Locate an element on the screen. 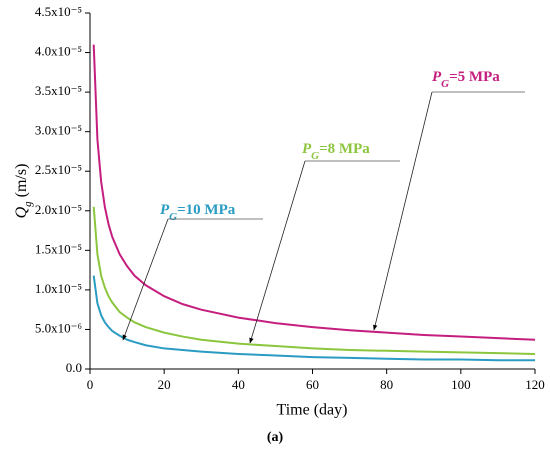  x-tick-label: 120 is located at coordinates (535, 384).